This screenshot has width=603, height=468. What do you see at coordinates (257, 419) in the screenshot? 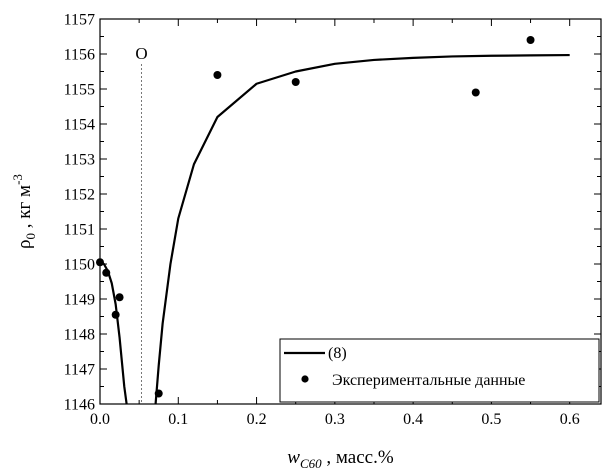
I see `x-tick-label: 0.2` at bounding box center [257, 419].